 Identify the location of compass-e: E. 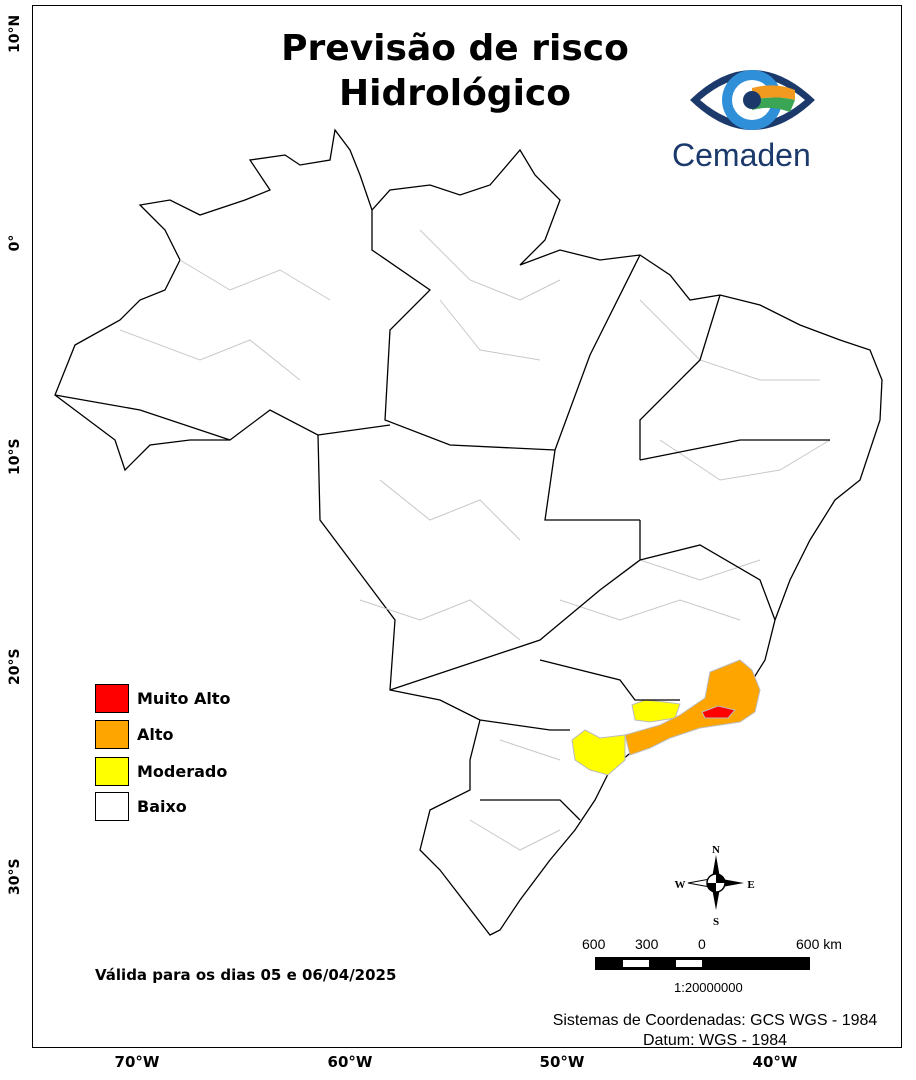
(750, 885).